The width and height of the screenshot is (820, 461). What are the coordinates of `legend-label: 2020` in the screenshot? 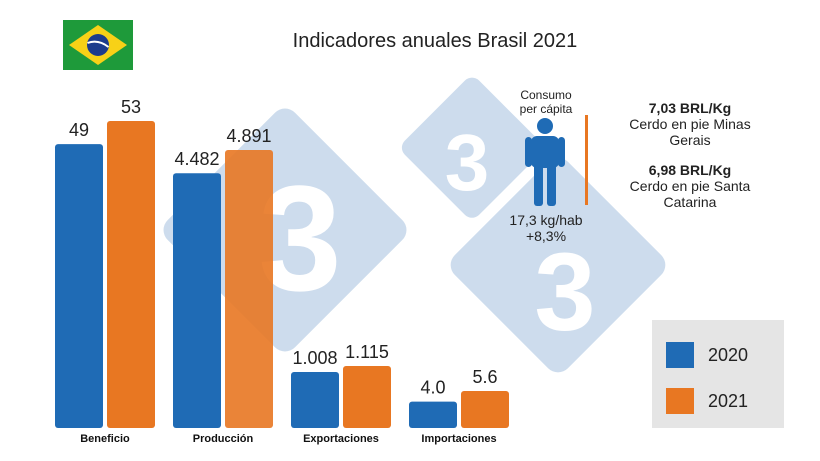 It's located at (728, 354).